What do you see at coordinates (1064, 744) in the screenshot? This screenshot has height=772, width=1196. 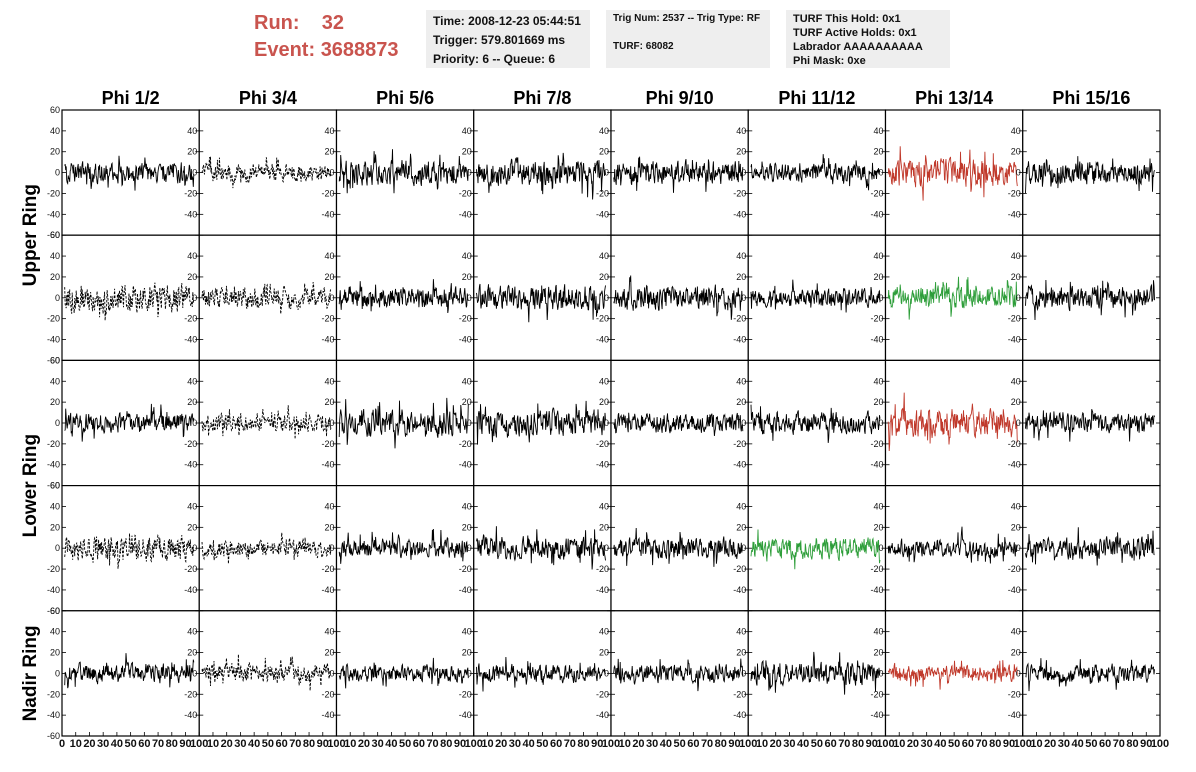 I see `x-tick-label: 30` at bounding box center [1064, 744].